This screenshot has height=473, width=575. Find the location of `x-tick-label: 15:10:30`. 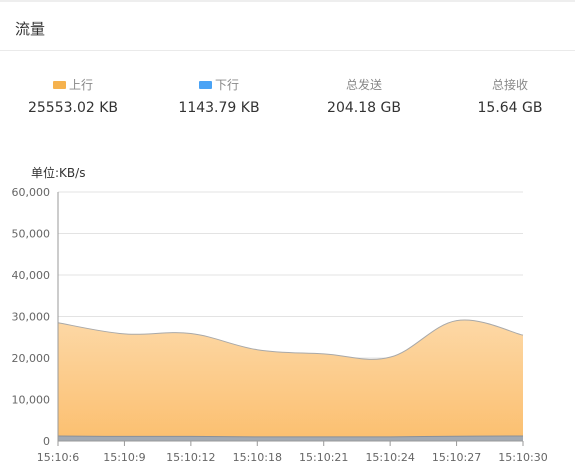

x-tick-label: 15:10:30 is located at coordinates (522, 457).